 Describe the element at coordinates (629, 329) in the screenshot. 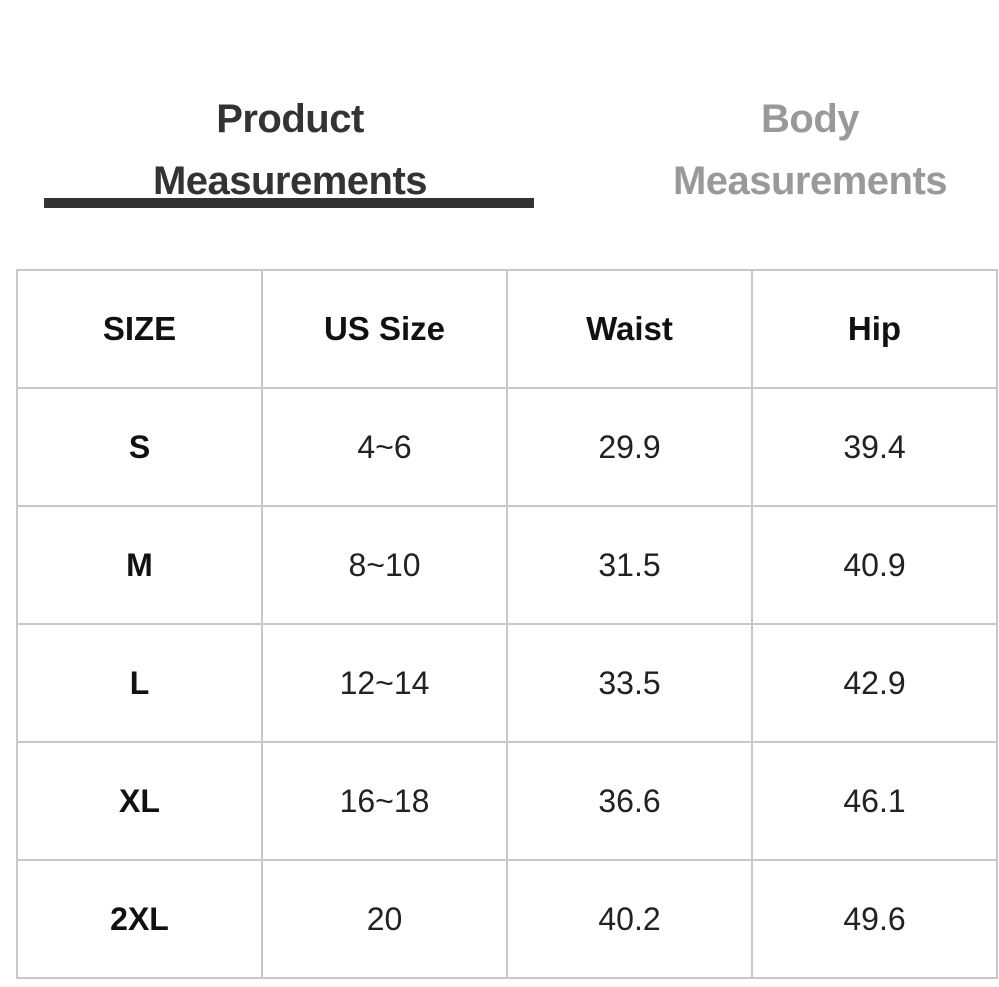

I see `header-waist: Waist` at that location.